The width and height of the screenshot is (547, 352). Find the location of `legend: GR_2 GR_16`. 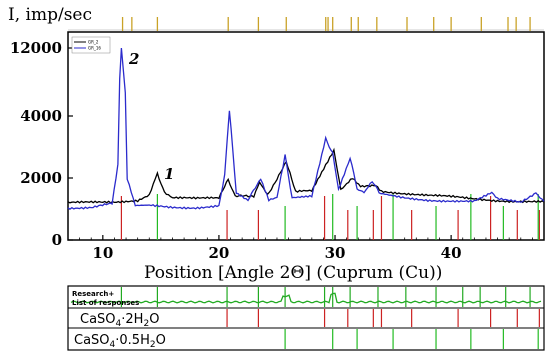

legend: GR_2 GR_16 is located at coordinates (91, 45).